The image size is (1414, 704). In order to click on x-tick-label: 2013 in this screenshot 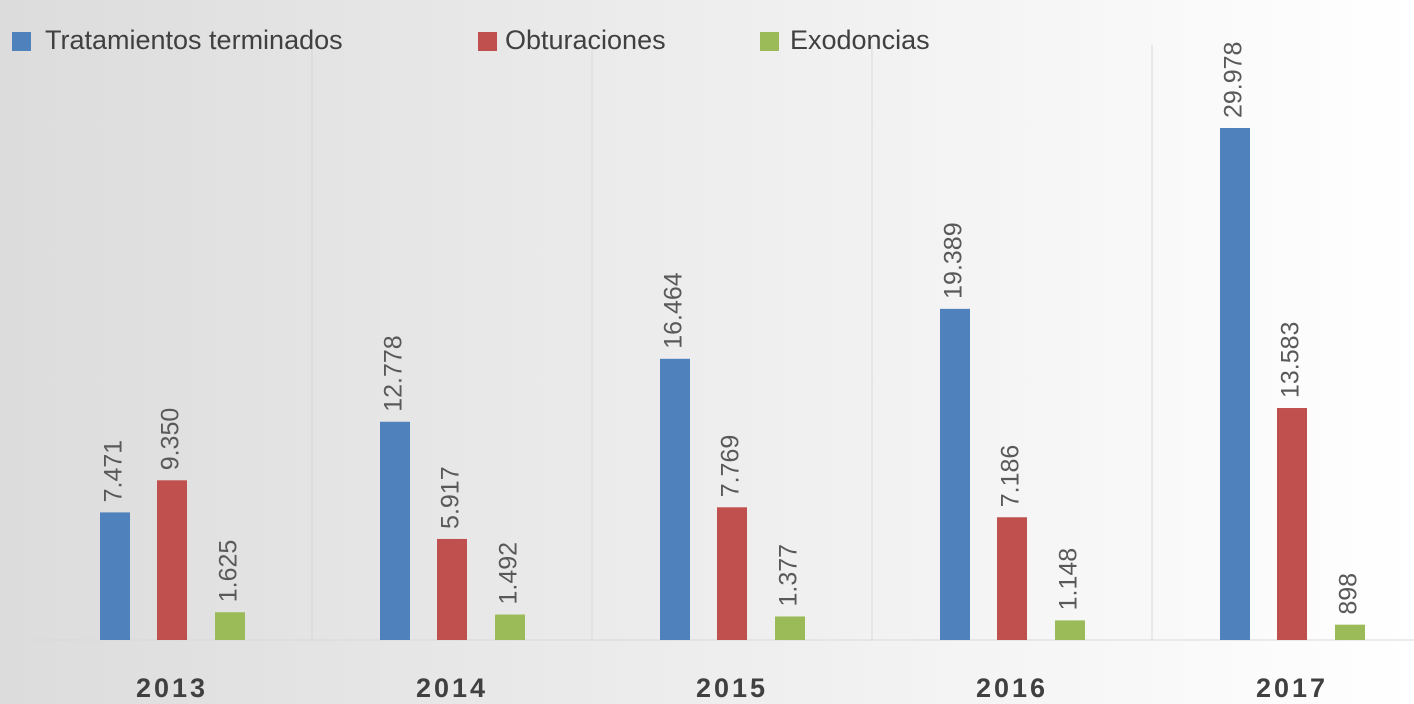, I will do `click(172, 688)`.